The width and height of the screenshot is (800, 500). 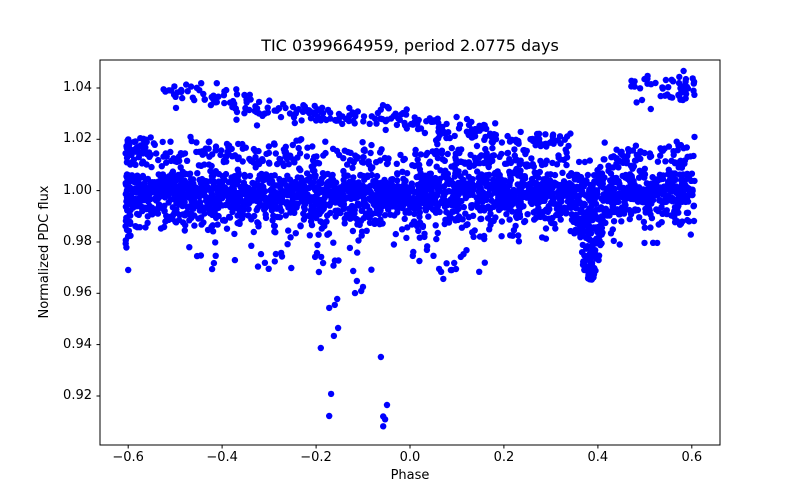 What do you see at coordinates (128, 457) in the screenshot?
I see `x-tick-label: −0.6` at bounding box center [128, 457].